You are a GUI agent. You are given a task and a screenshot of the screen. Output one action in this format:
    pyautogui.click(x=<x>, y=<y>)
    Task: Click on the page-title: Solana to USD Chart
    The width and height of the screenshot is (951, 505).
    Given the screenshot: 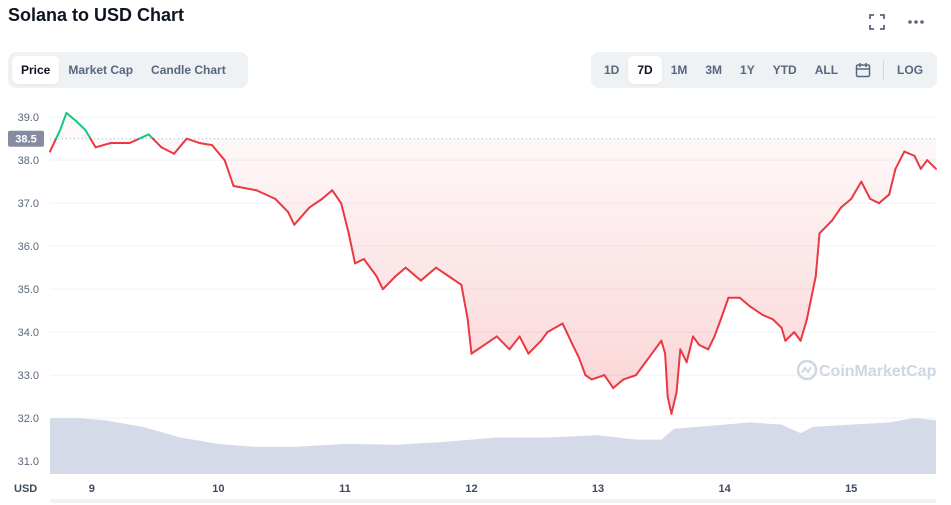 What is the action you would take?
    pyautogui.click(x=96, y=15)
    